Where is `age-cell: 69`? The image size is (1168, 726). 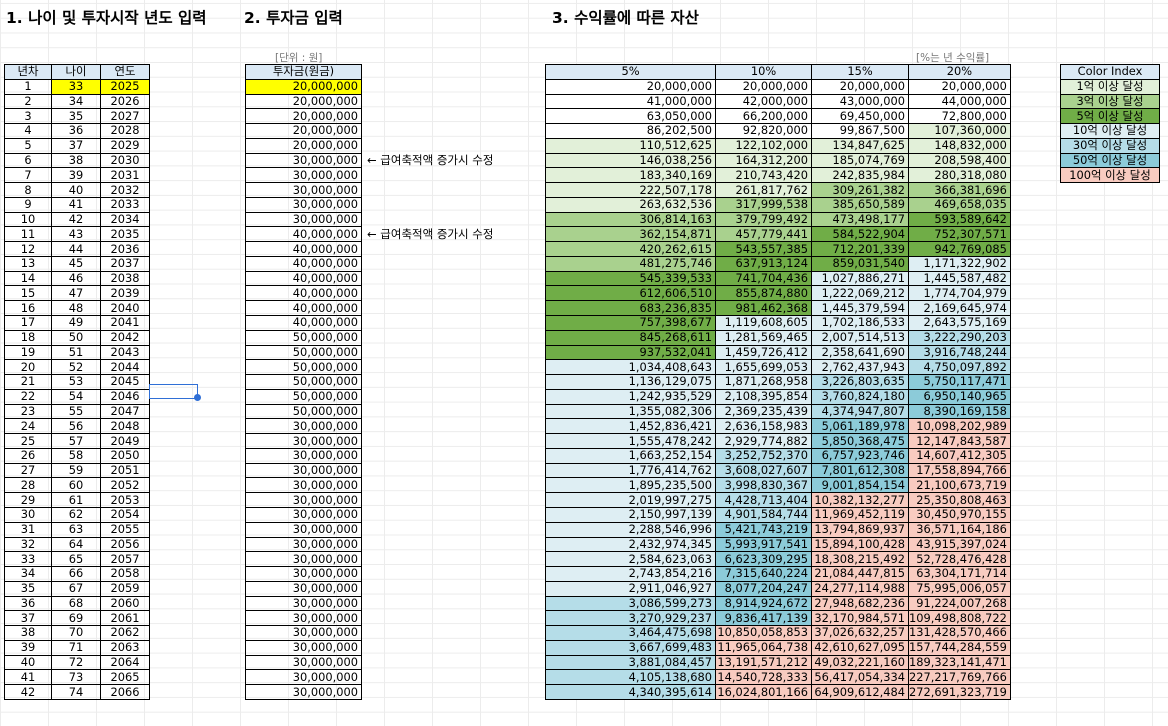 age-cell: 69 is located at coordinates (76, 618).